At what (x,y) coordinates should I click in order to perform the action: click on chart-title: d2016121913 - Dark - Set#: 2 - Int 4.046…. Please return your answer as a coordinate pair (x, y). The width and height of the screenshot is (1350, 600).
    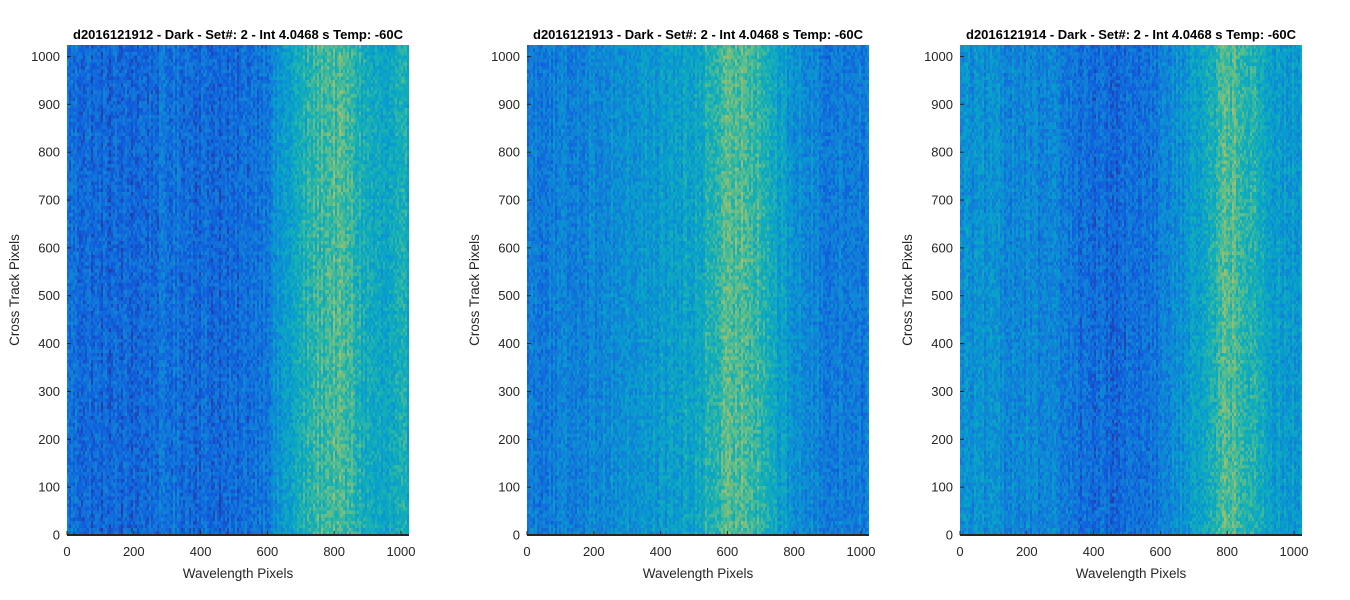
    Looking at the image, I should click on (698, 34).